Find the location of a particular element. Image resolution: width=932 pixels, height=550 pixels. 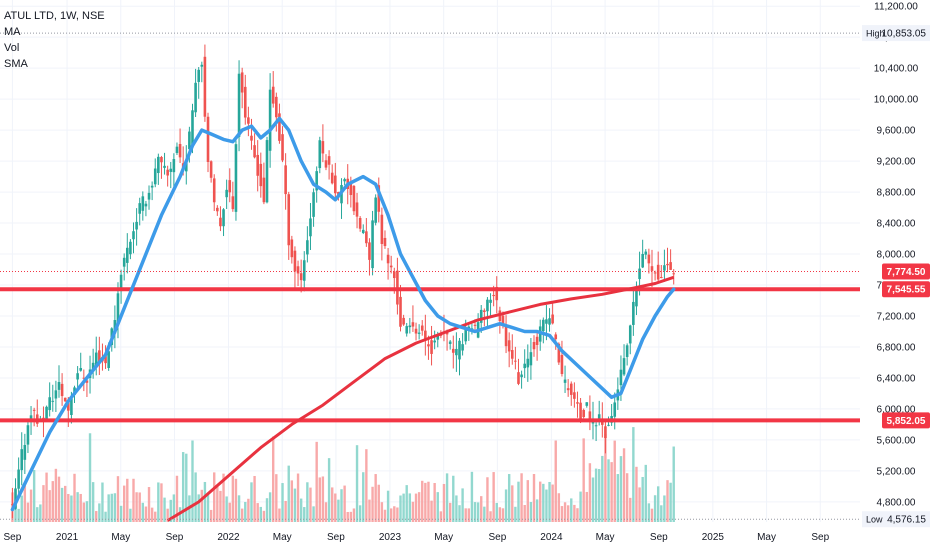

y-tick-label: 6,800.00 is located at coordinates (896, 347).